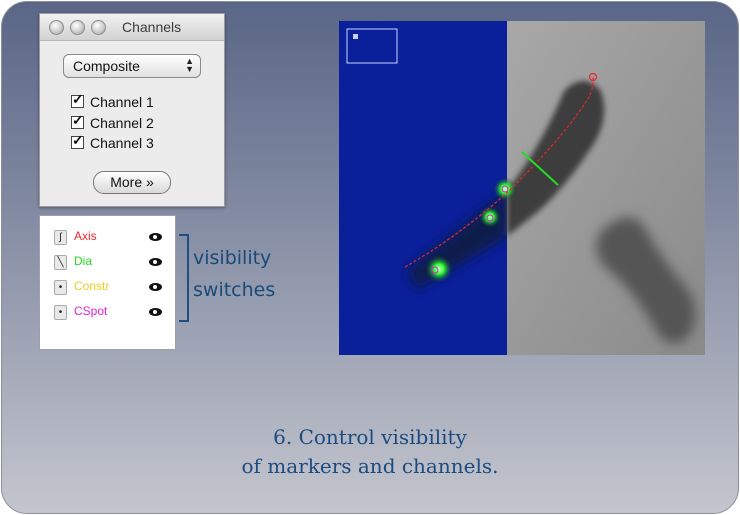 Image resolution: width=740 pixels, height=515 pixels. I want to click on marker-row-constr: • Constr, so click(107, 289).